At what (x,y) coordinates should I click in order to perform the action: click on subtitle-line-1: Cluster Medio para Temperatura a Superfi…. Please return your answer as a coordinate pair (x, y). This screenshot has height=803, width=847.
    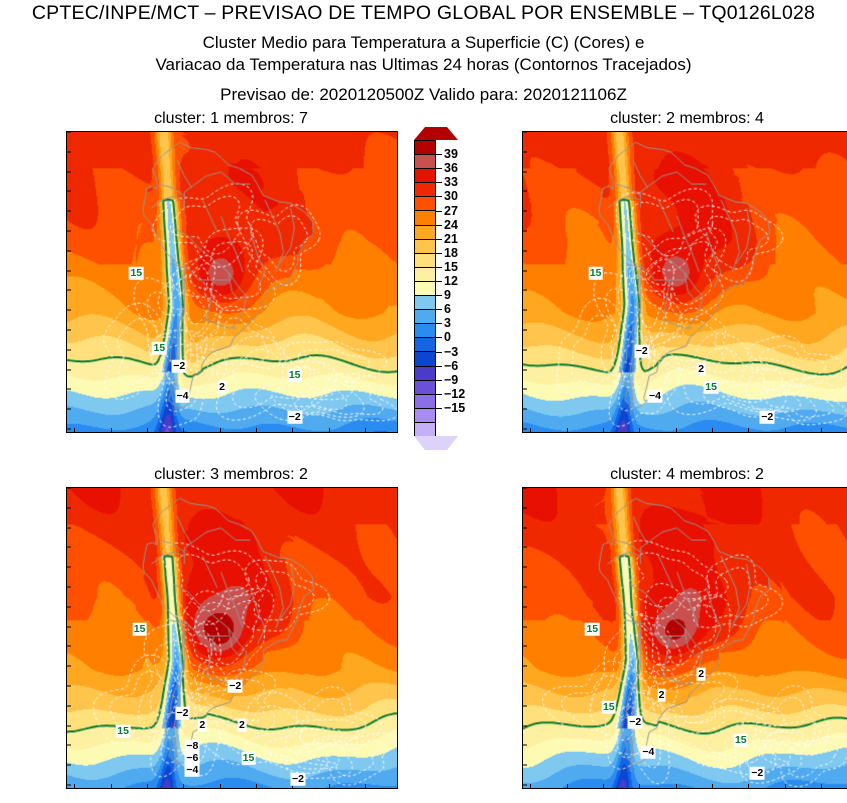
    Looking at the image, I should click on (423, 42).